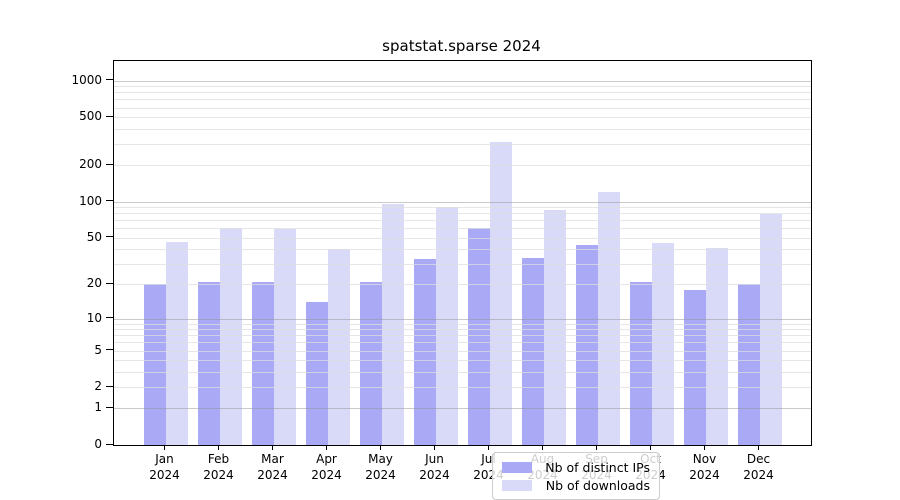 Image resolution: width=900 pixels, height=500 pixels. What do you see at coordinates (517, 467) in the screenshot?
I see `legend-swatch-distinct-ips` at bounding box center [517, 467].